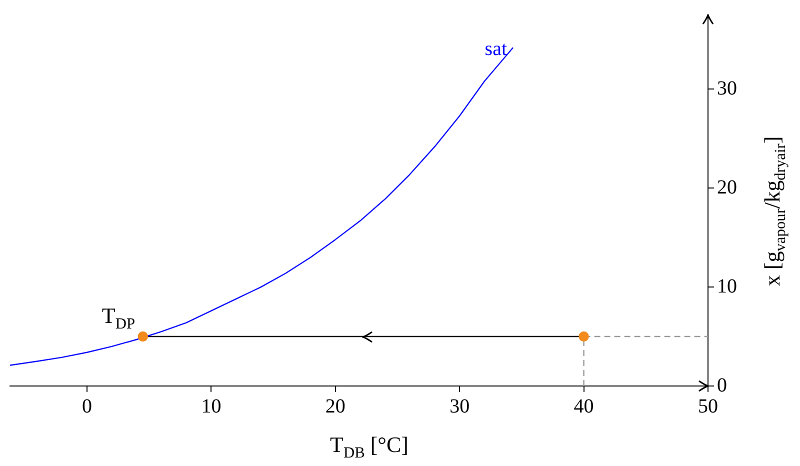  Describe the element at coordinates (369, 447) in the screenshot. I see `x-axis-title: T$_{DB}$ [°C]` at that location.